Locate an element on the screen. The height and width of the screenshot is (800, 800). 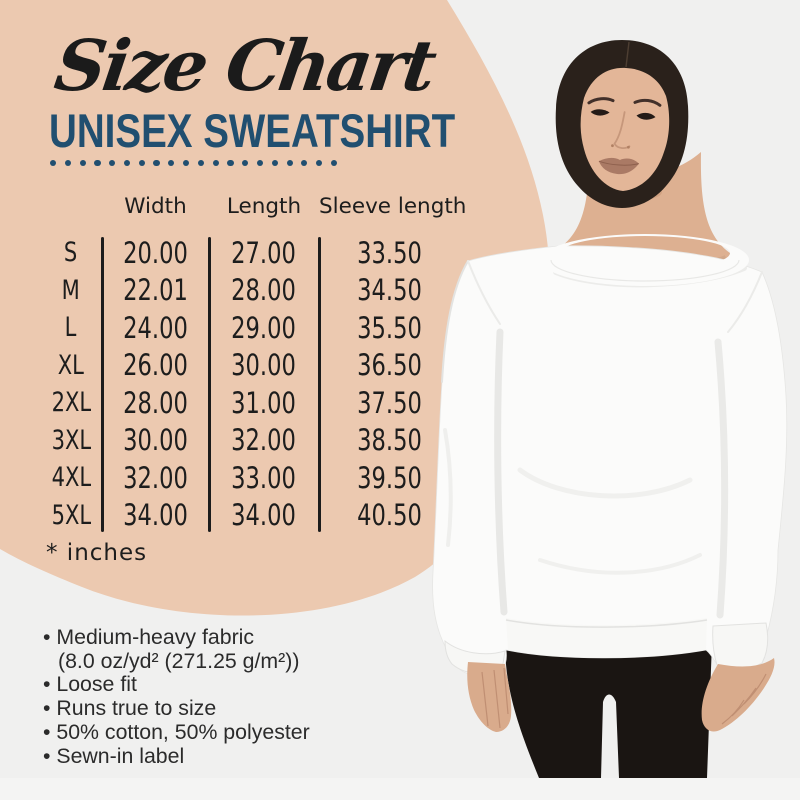
hem-band is located at coordinates (606, 638).